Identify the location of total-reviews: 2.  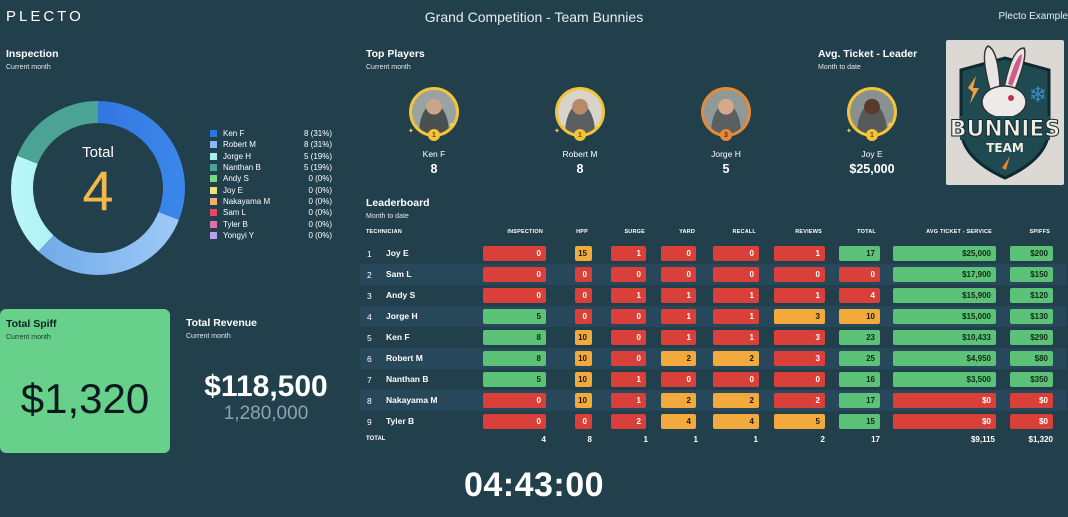
(822, 439).